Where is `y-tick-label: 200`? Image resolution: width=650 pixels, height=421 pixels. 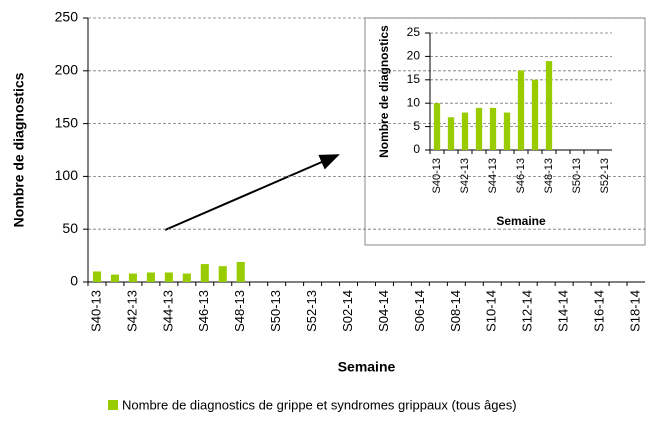 y-tick-label: 200 is located at coordinates (67, 70).